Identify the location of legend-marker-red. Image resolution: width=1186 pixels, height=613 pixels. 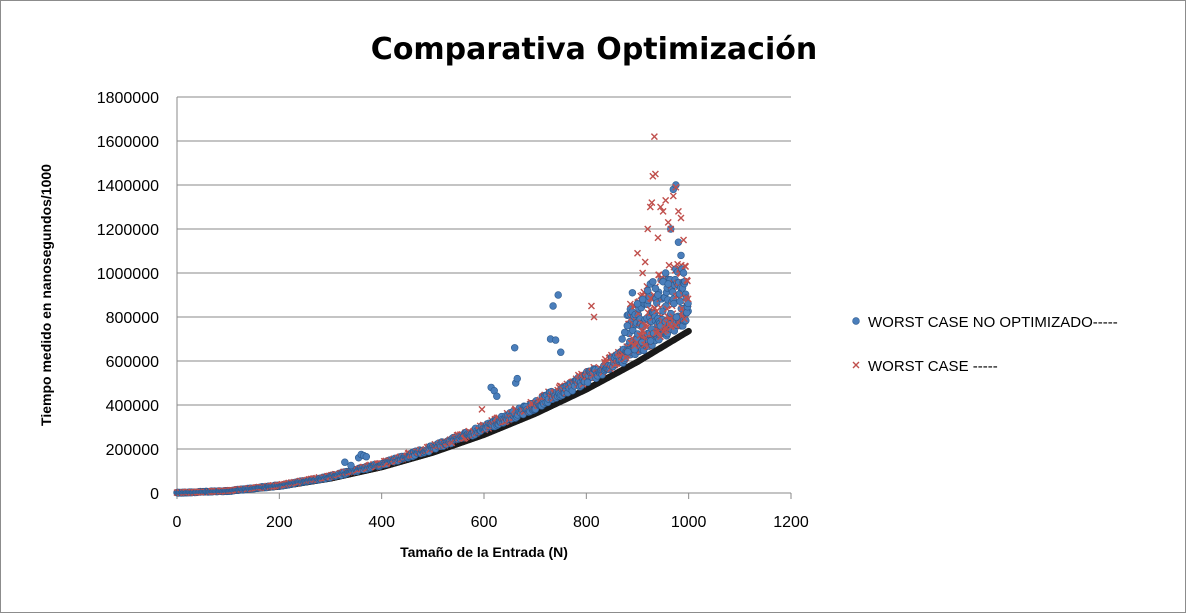
(856, 365).